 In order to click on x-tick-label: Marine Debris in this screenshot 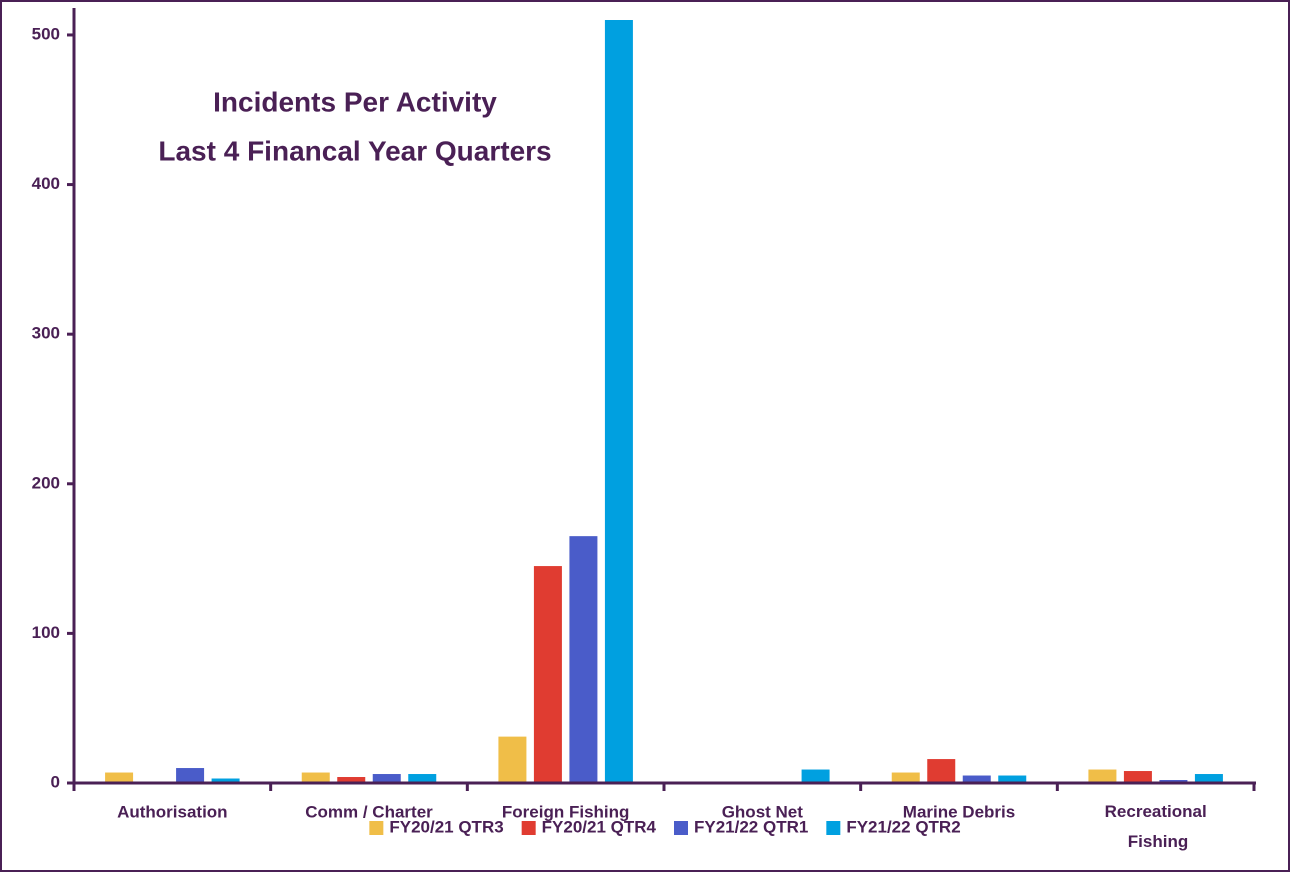, I will do `click(959, 811)`.